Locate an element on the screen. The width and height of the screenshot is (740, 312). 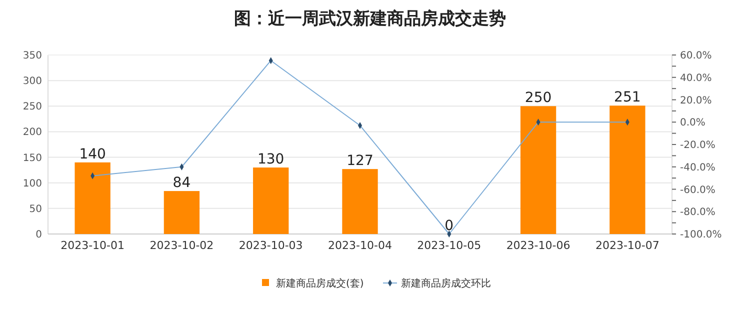
y-tick-label: 350 is located at coordinates (32, 56).